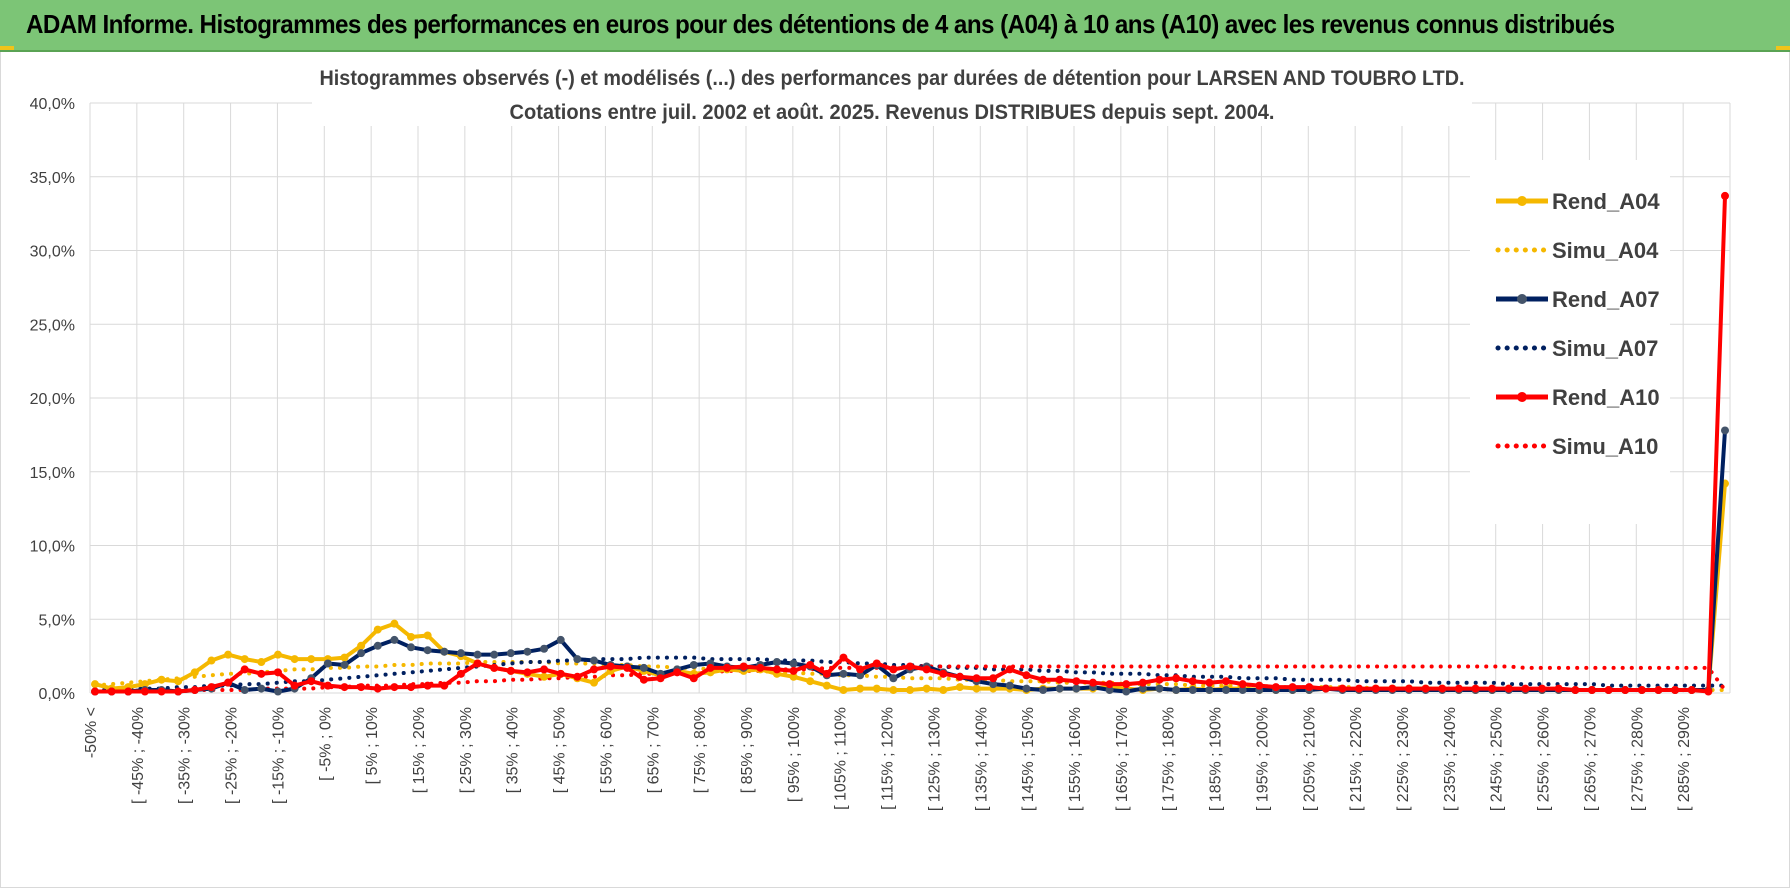 This screenshot has width=1790, height=888. Describe the element at coordinates (606, 750) in the screenshot. I see `x-tick-label: [ 55% ; 60%` at that location.